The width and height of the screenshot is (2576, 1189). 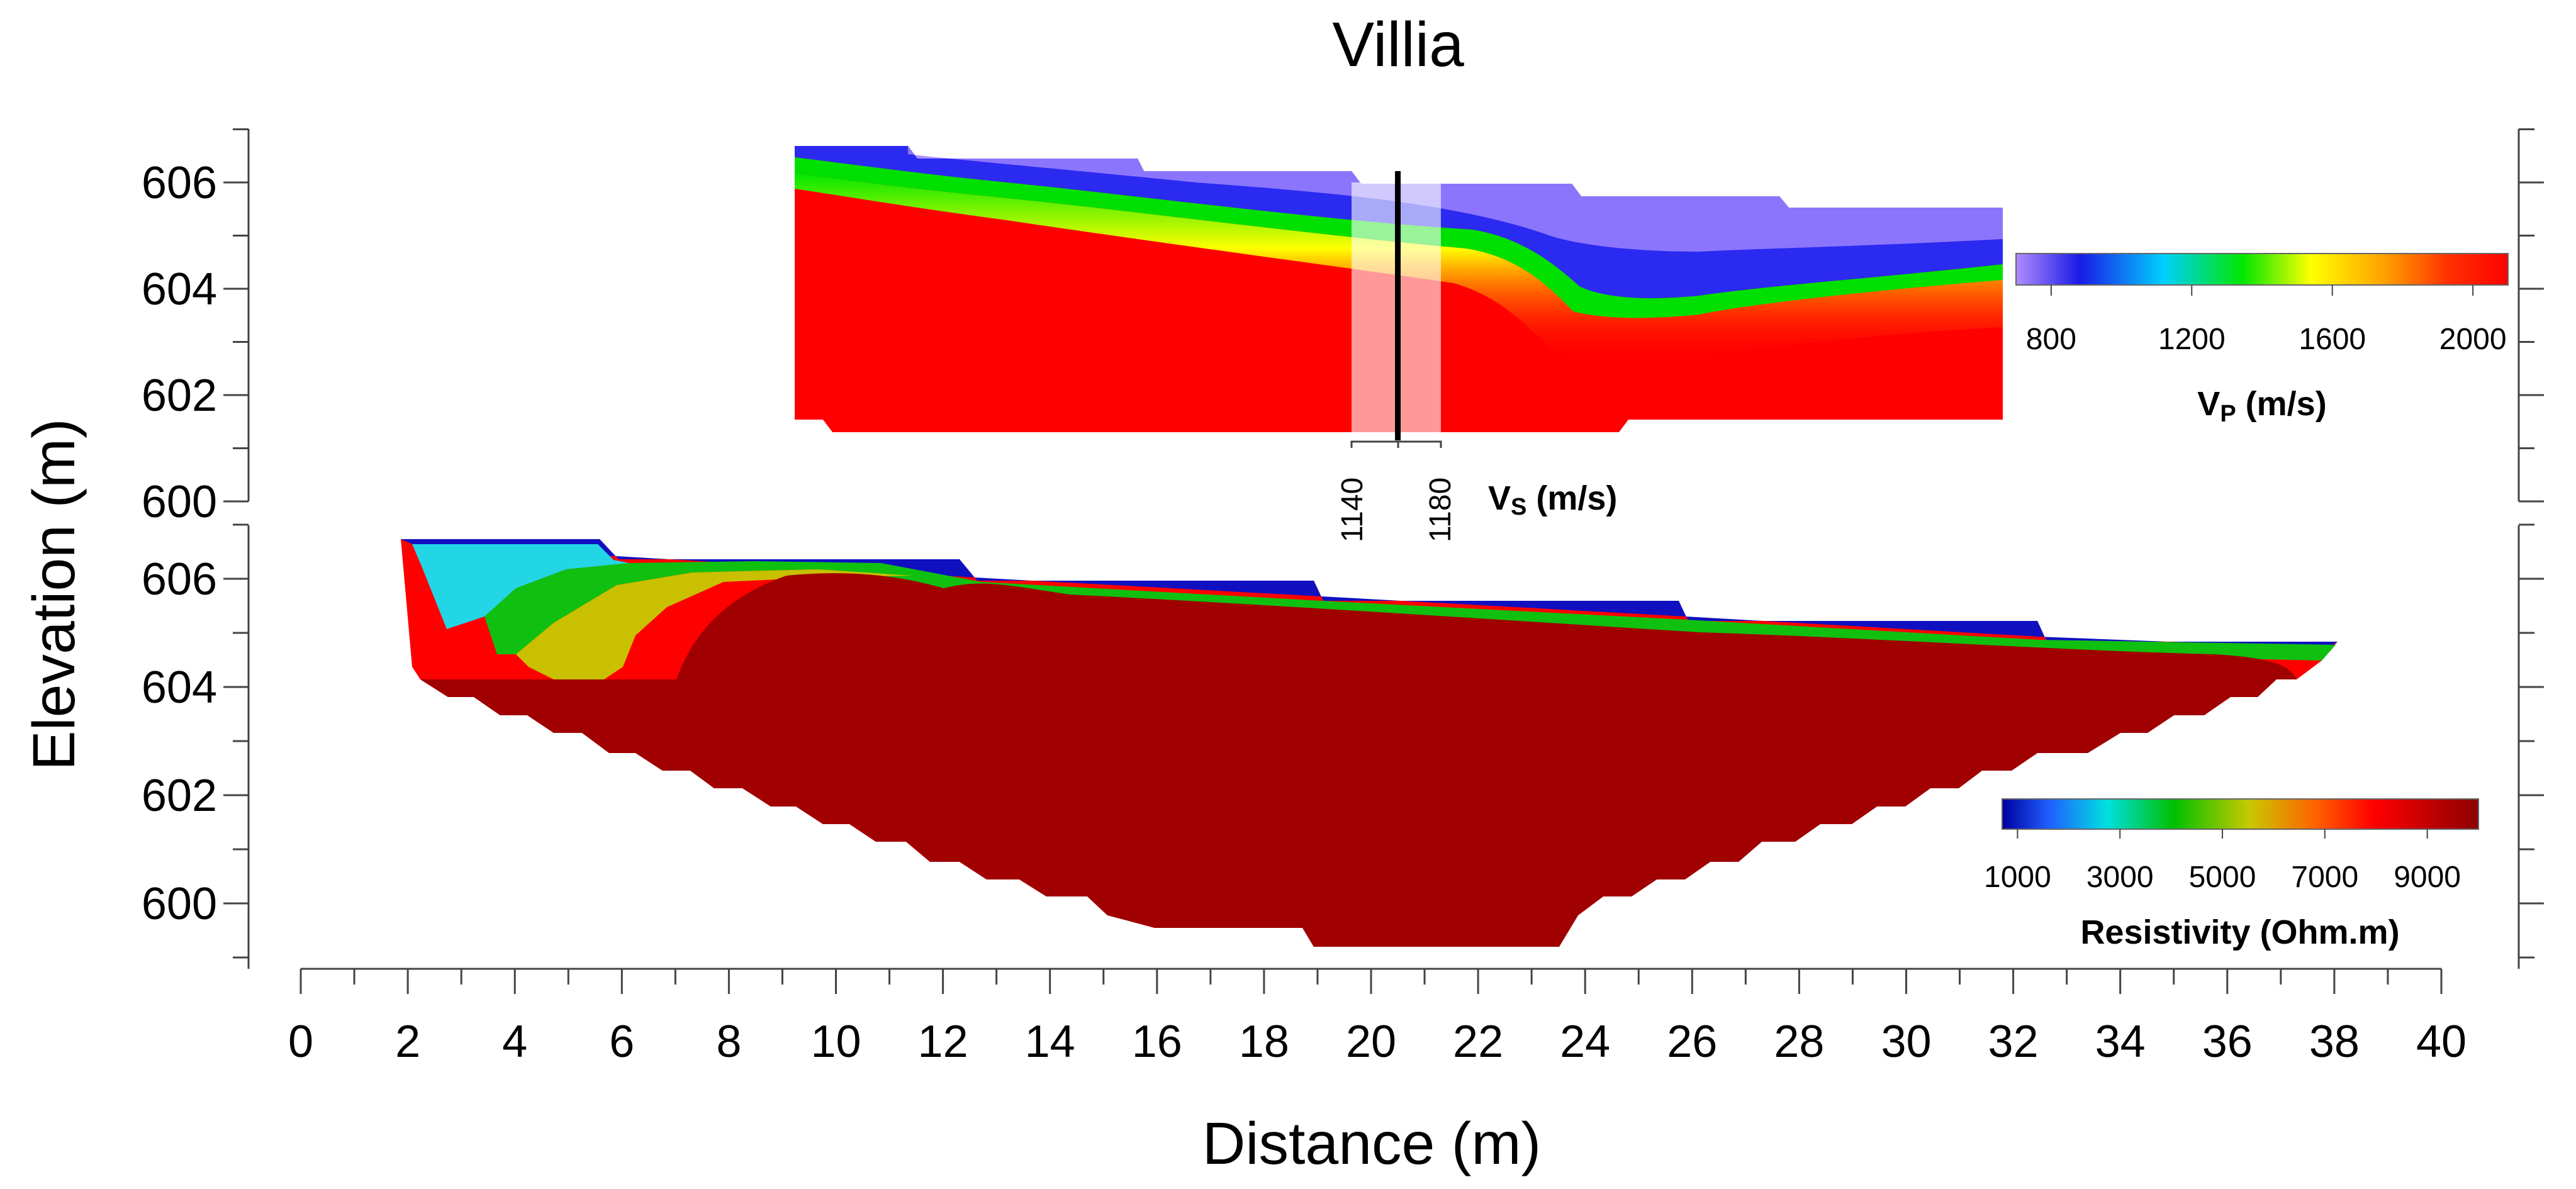 I want to click on vp-colorbar-label: VP (m/s), so click(x=2261, y=406).